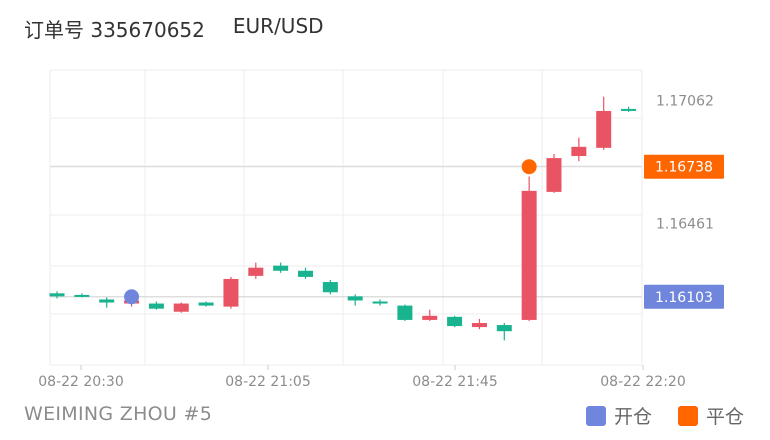  I want to click on y-tick-label: 1.16461, so click(685, 224).